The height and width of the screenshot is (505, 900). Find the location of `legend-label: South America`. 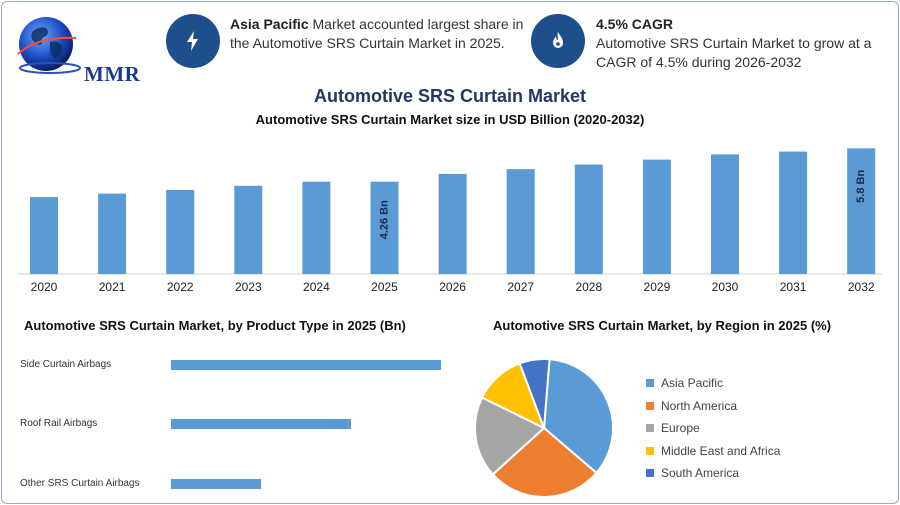

legend-label: South America is located at coordinates (700, 473).